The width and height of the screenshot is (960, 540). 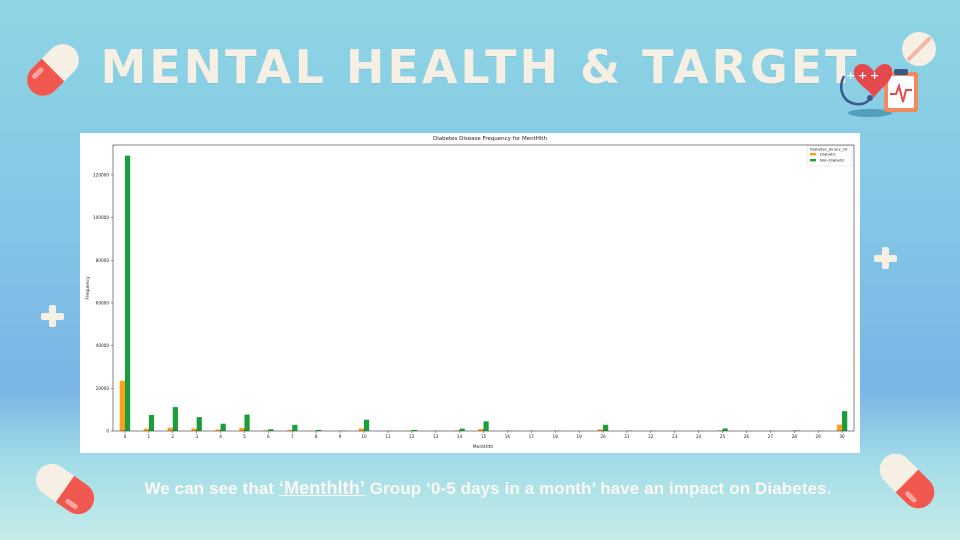 What do you see at coordinates (490, 139) in the screenshot?
I see `chart-title: Diabetes Disease Frequency for MentHlth` at bounding box center [490, 139].